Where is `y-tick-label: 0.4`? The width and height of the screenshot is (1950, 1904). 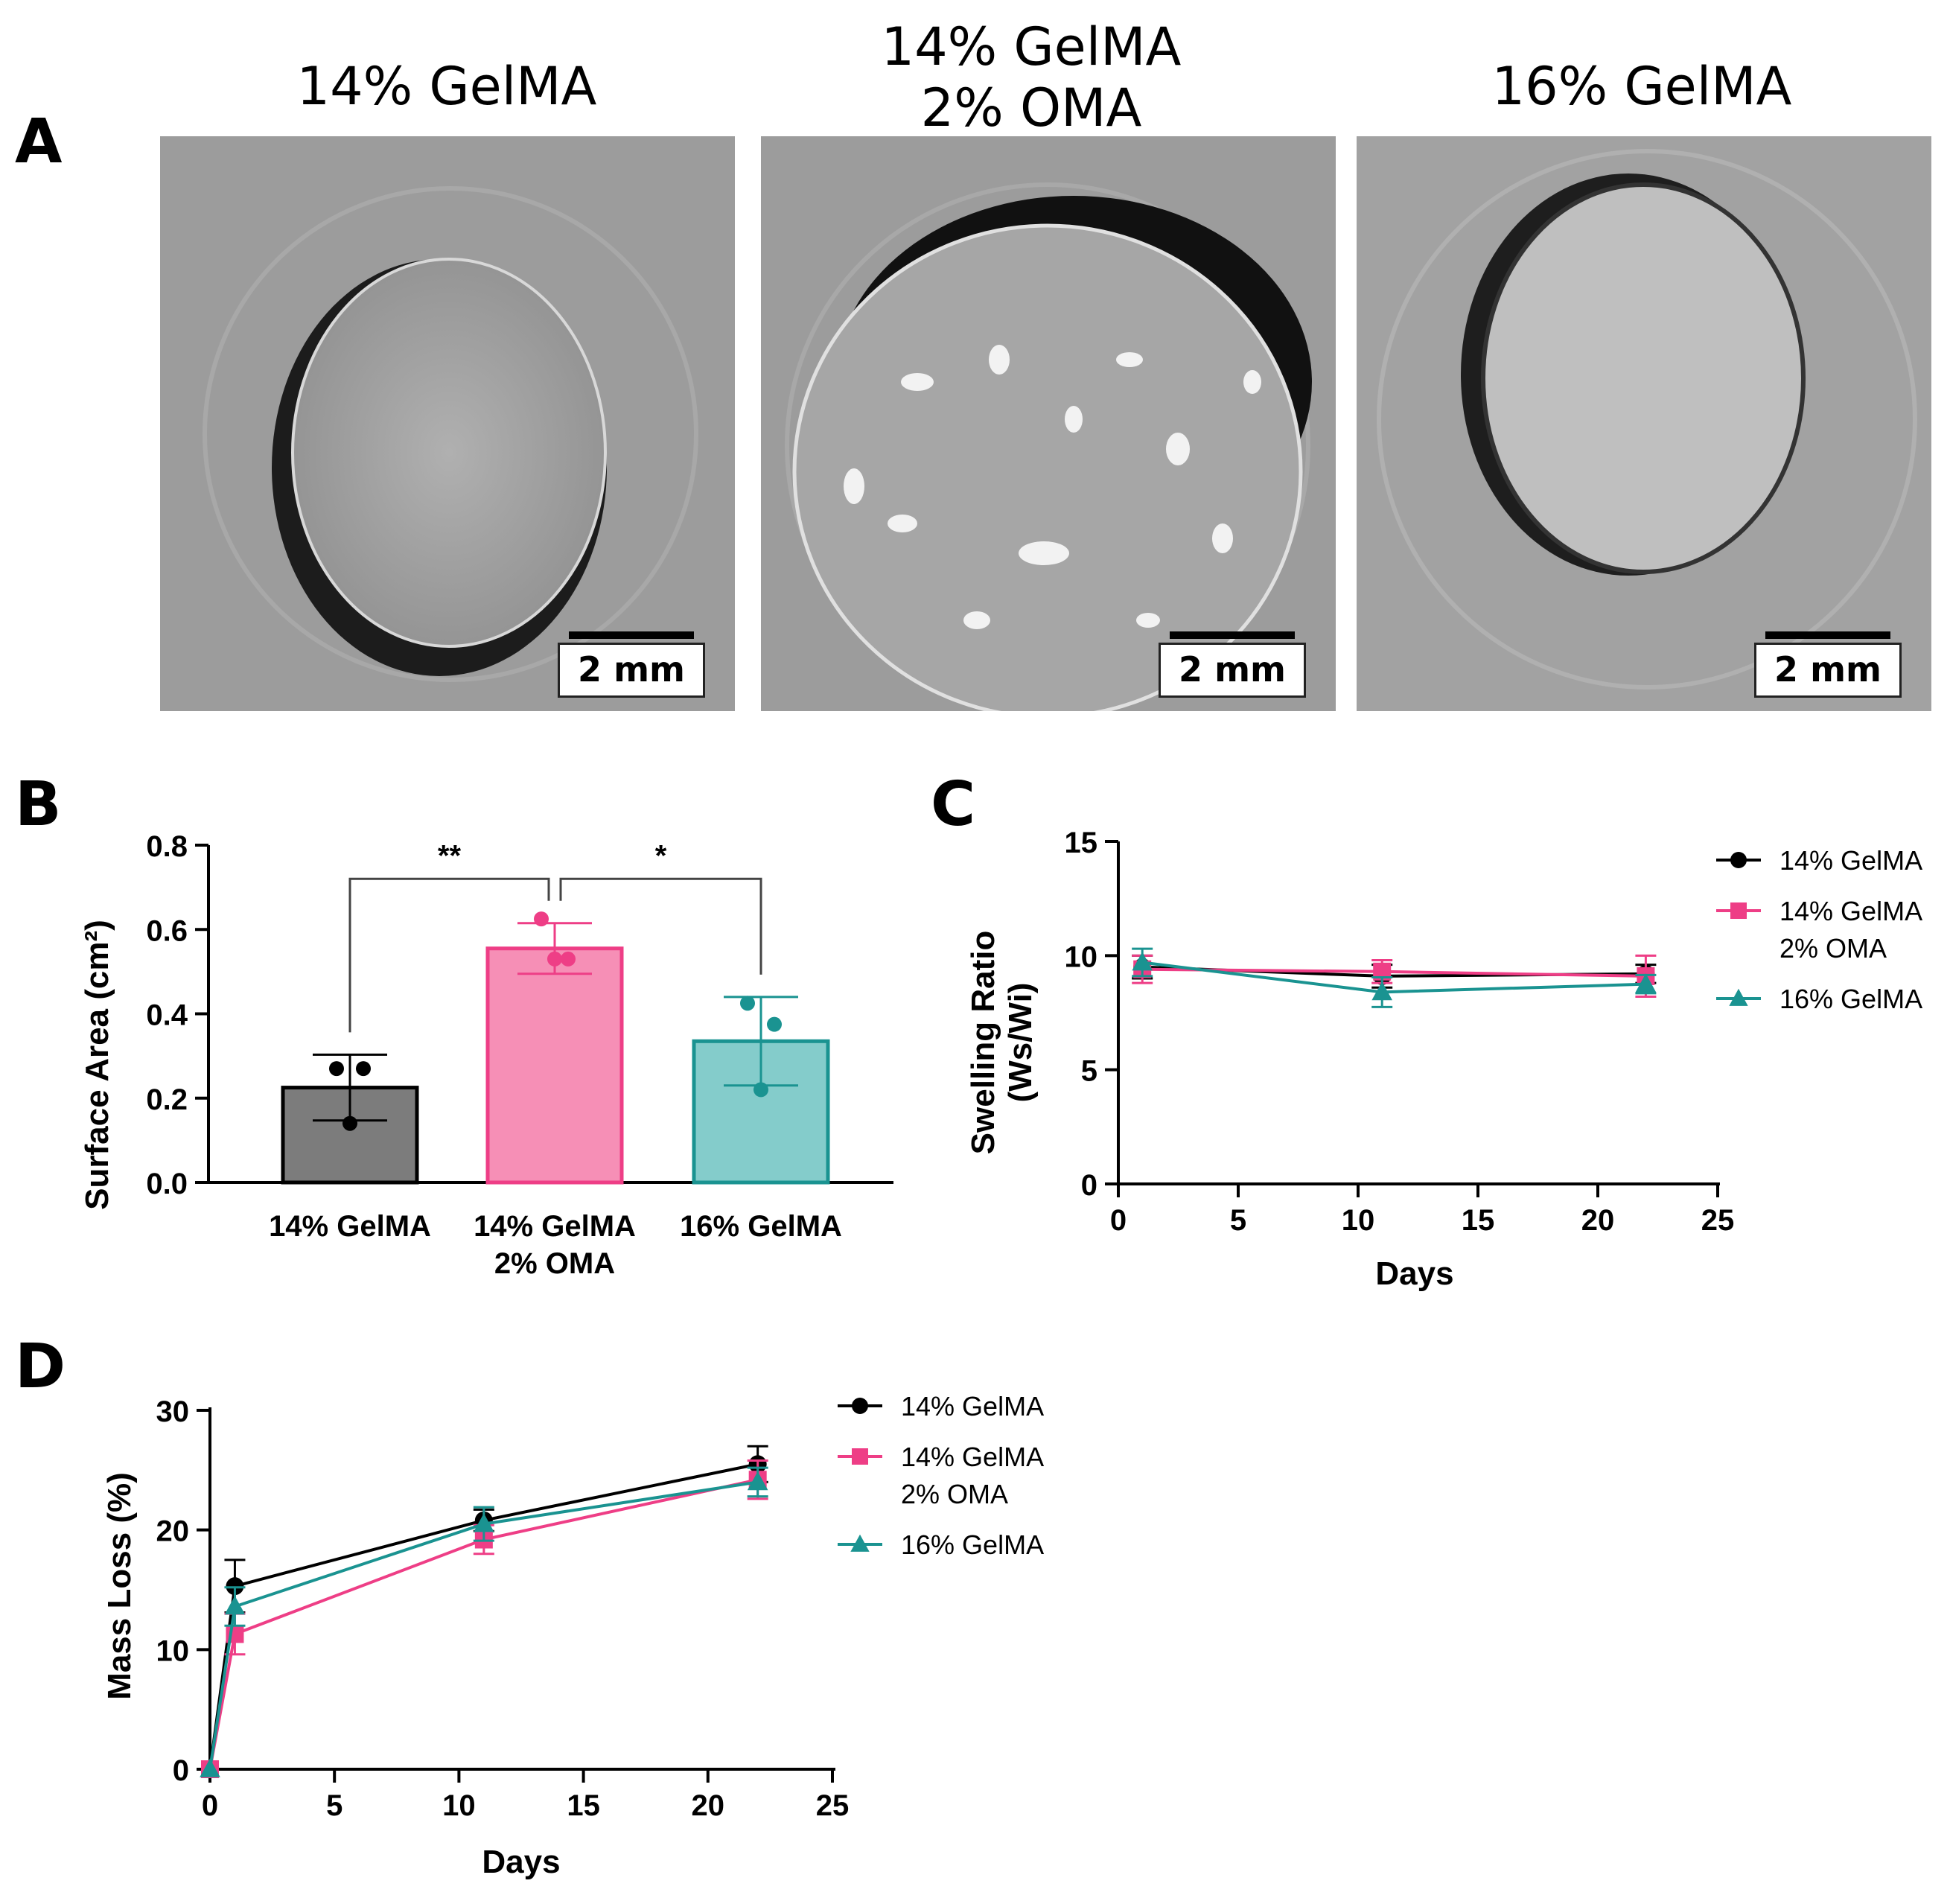 y-tick-label: 0.4 is located at coordinates (167, 1015).